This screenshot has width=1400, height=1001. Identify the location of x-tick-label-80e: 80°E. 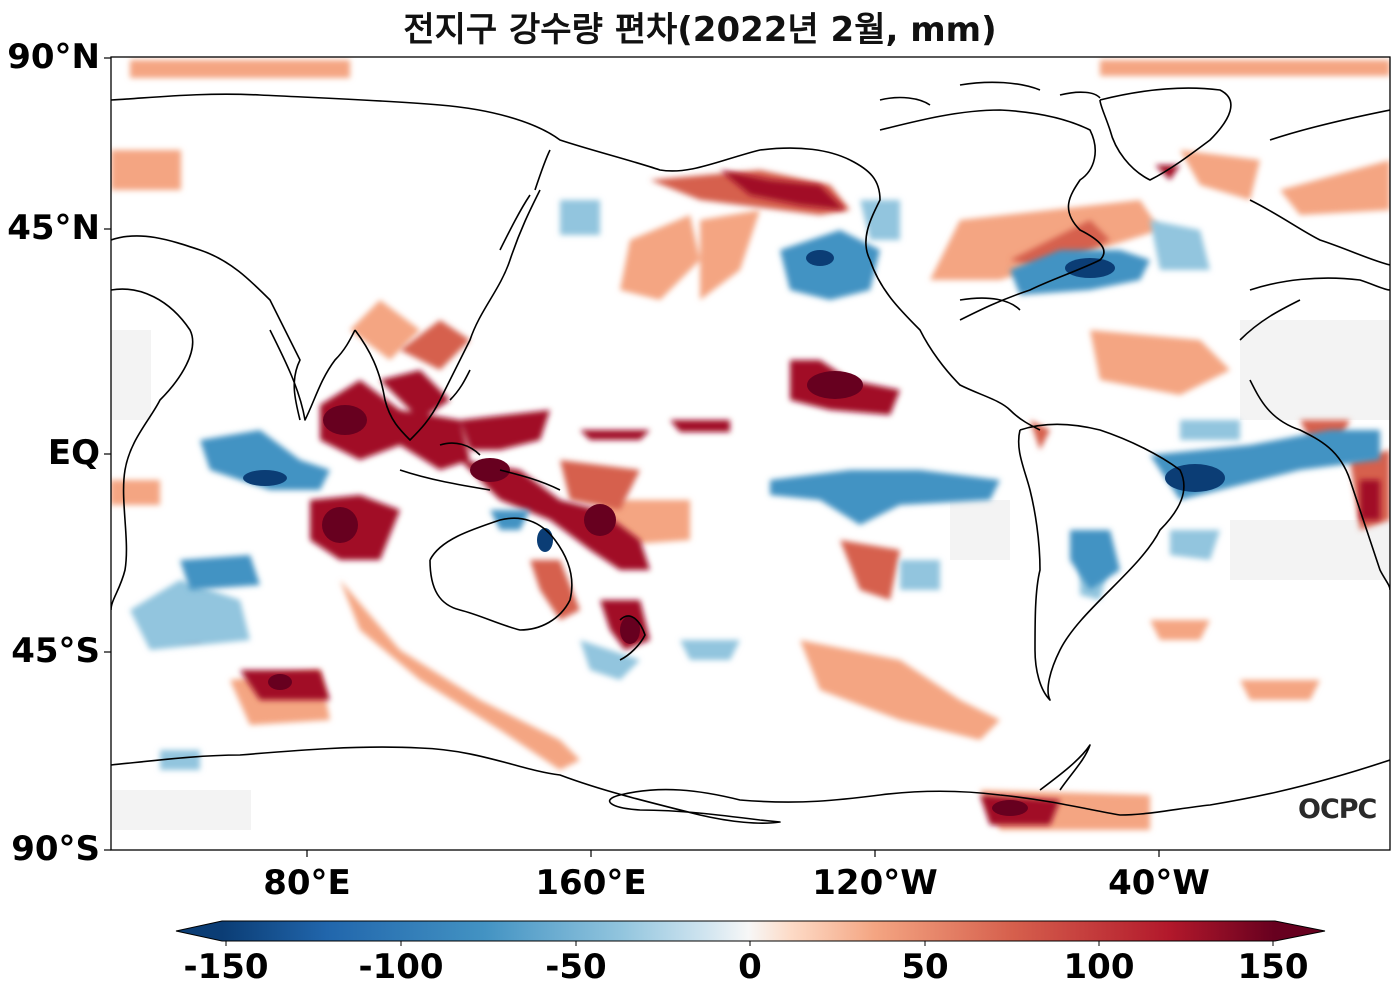
(307, 883).